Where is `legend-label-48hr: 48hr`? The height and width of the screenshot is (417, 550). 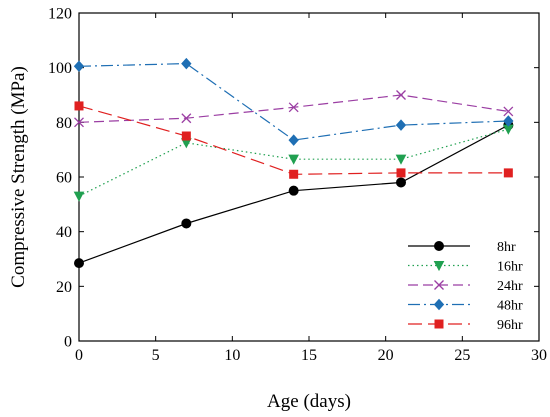
legend-label-48hr: 48hr is located at coordinates (510, 306).